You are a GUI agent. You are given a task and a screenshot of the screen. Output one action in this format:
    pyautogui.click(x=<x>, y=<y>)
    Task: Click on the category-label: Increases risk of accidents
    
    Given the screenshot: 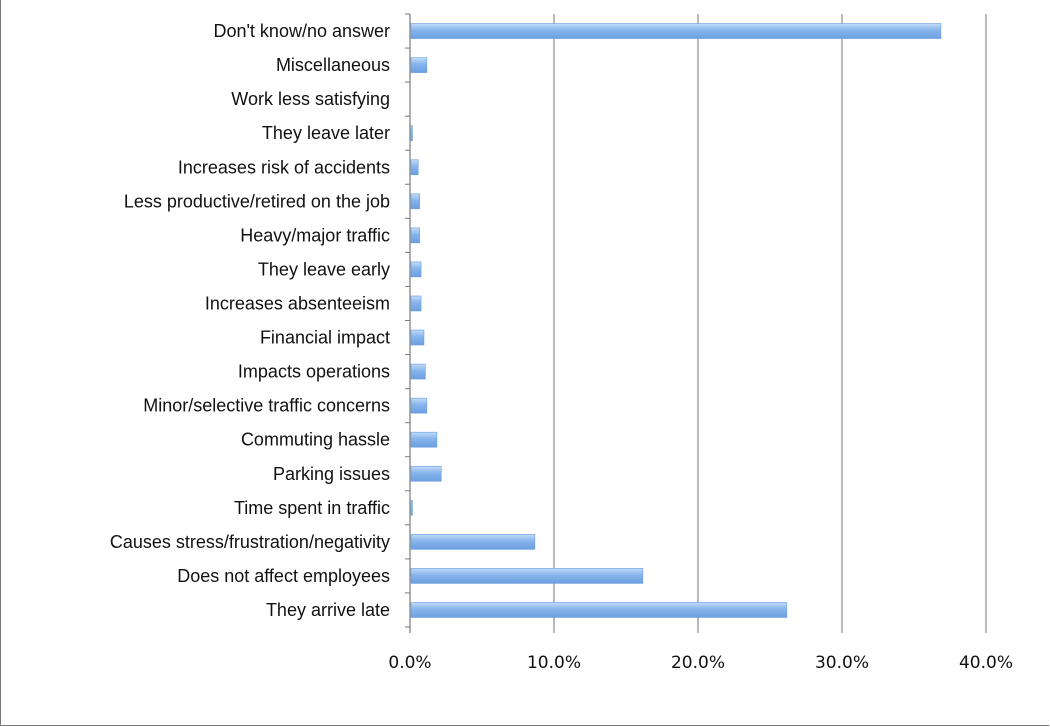 What is the action you would take?
    pyautogui.click(x=284, y=167)
    